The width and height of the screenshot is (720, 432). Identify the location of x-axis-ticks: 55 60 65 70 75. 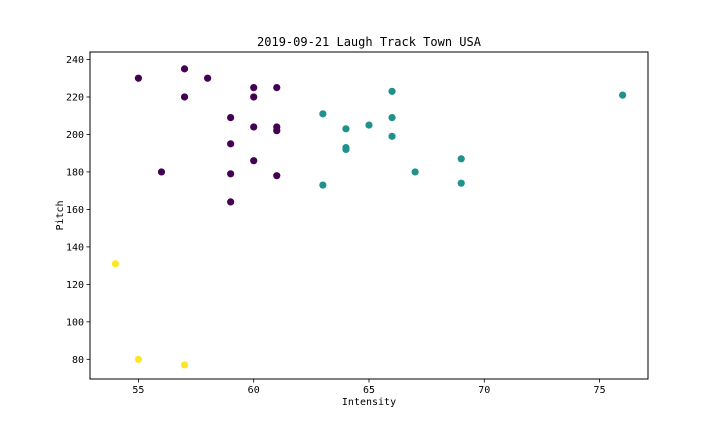
(369, 387).